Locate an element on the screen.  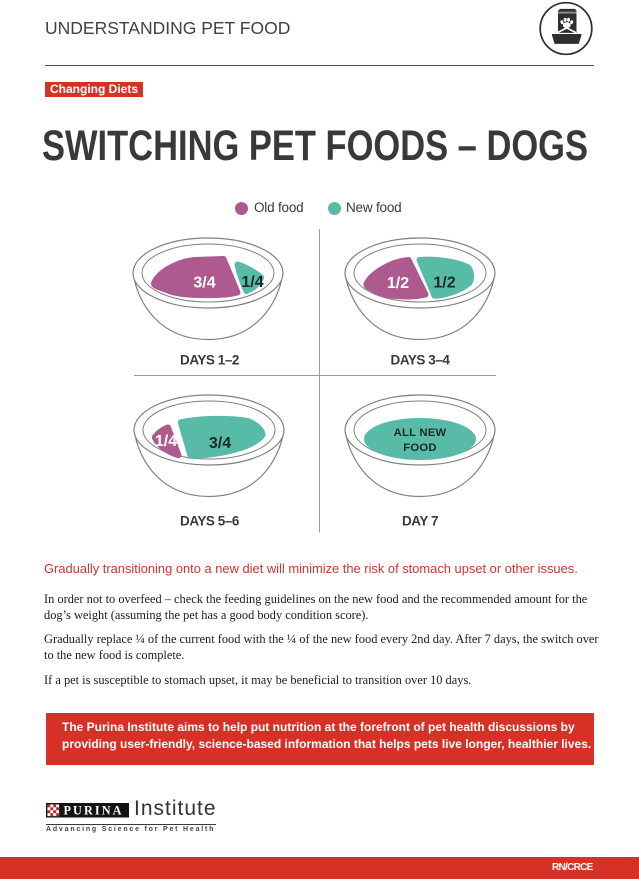
svg-text: ALL NEW is located at coordinates (420, 433).